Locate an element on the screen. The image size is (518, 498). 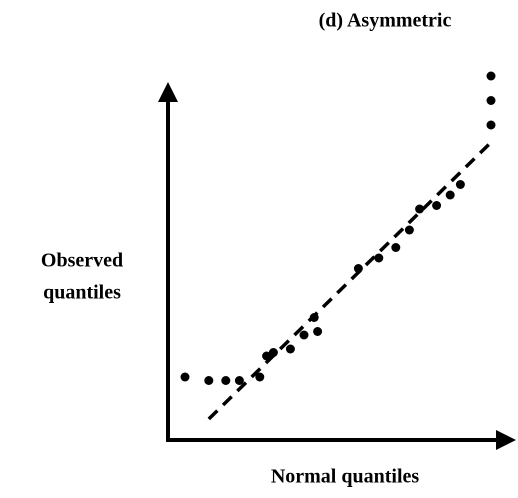
y-axis-label: Observed is located at coordinates (82, 261).